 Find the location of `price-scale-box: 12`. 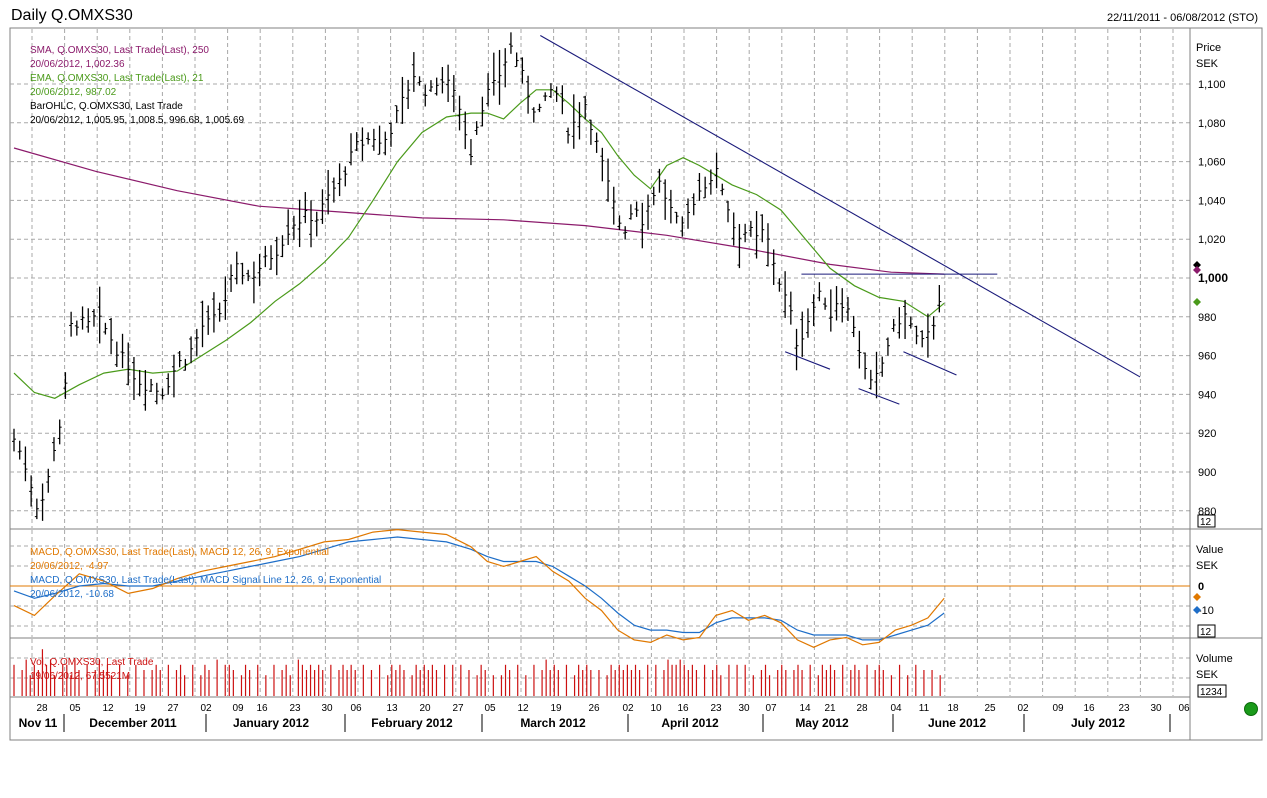

price-scale-box: 12 is located at coordinates (1206, 521).